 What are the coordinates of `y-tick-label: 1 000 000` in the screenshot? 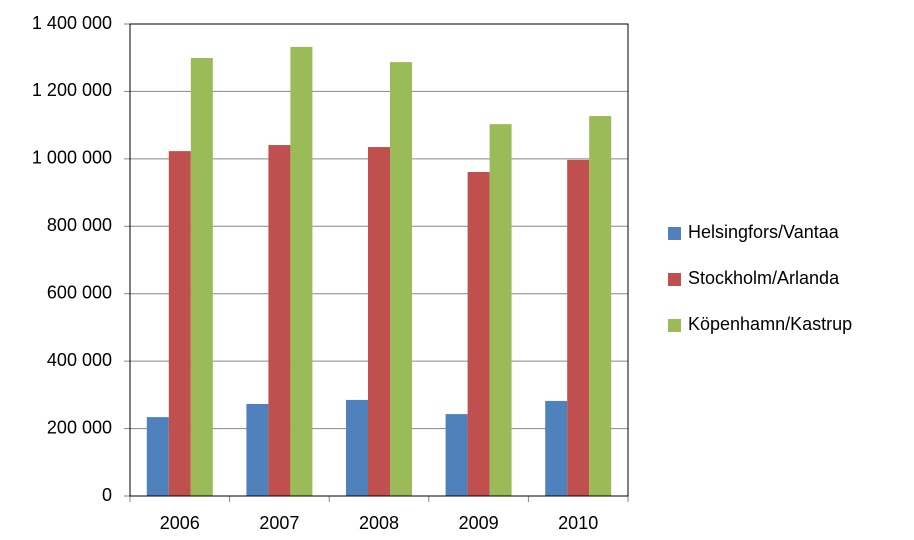 It's located at (72, 158).